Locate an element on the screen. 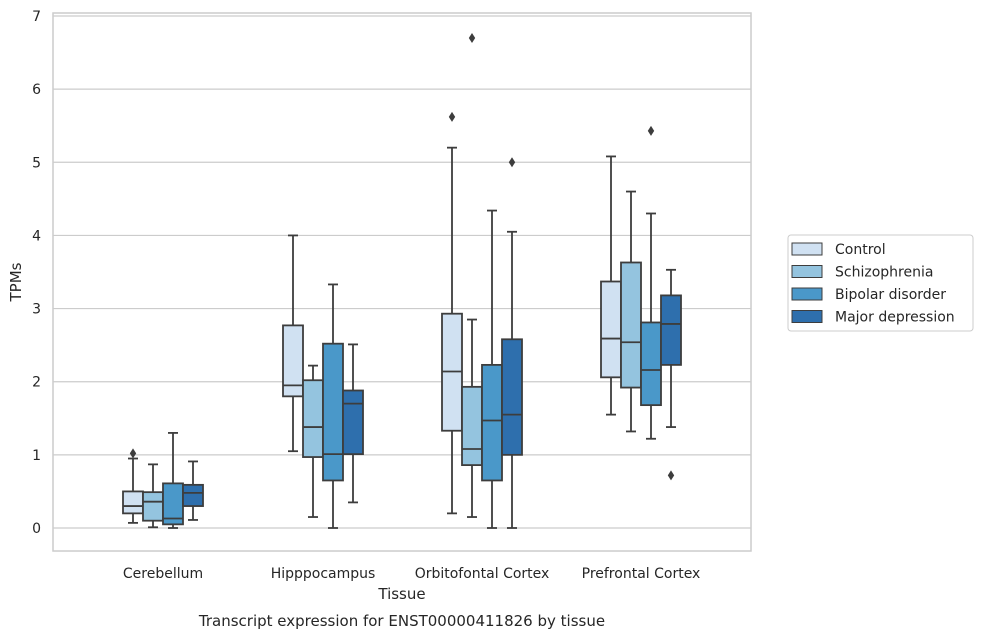 This screenshot has height=638, width=983. y-axis-label: TPMs is located at coordinates (16, 282).